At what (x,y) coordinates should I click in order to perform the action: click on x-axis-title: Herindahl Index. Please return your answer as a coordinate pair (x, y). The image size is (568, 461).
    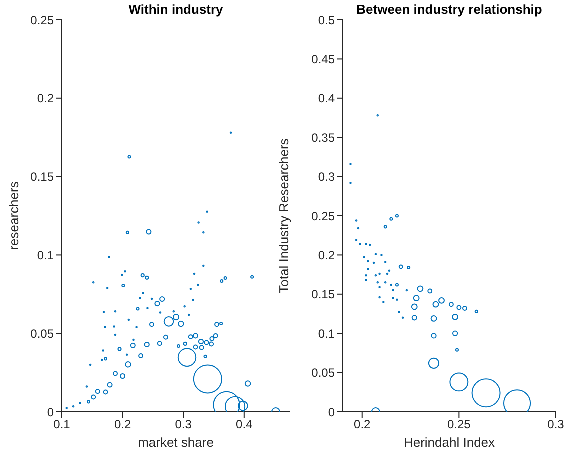
    Looking at the image, I should click on (450, 442).